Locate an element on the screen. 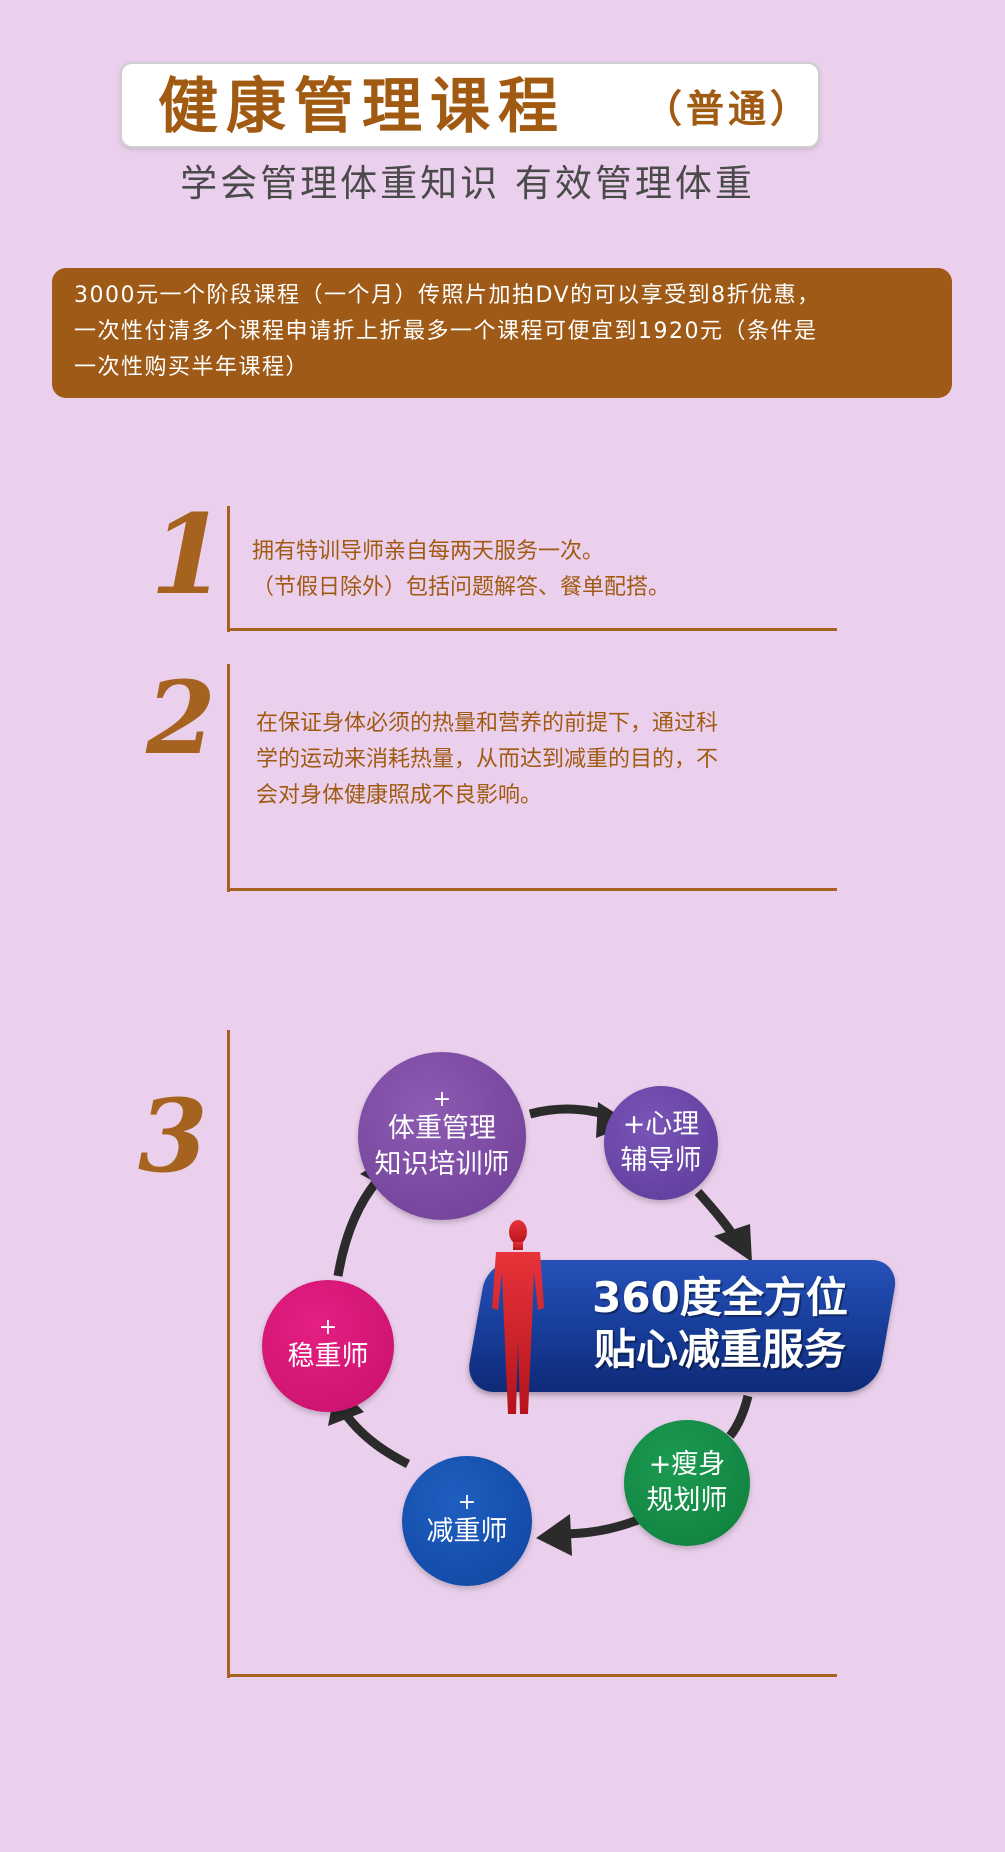 The image size is (1005, 1852). section-3-number: 3 is located at coordinates (173, 1136).